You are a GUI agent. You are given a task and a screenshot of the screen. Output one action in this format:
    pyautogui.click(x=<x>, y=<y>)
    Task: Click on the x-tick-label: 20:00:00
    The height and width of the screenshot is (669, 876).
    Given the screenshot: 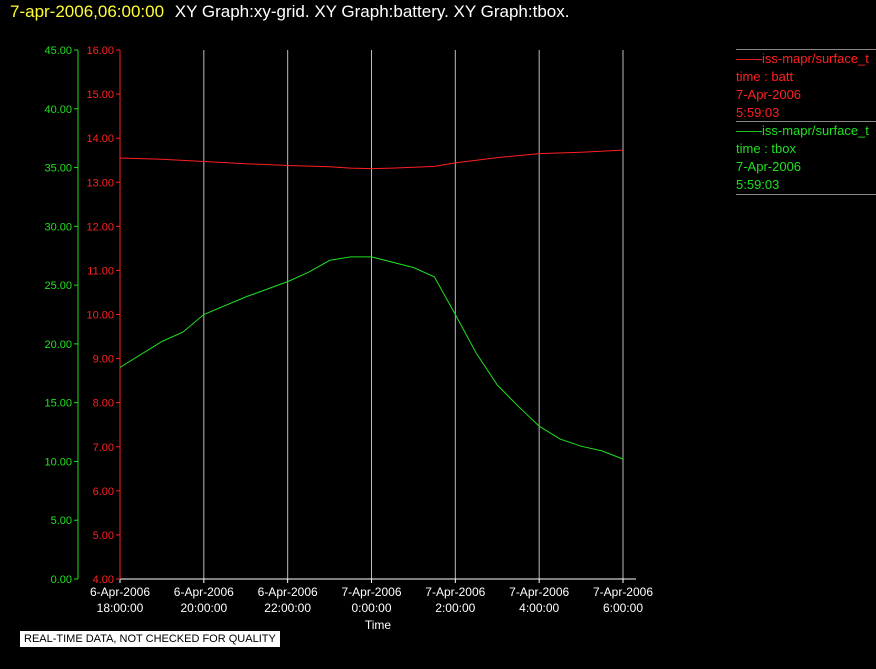 What is the action you would take?
    pyautogui.click(x=203, y=608)
    